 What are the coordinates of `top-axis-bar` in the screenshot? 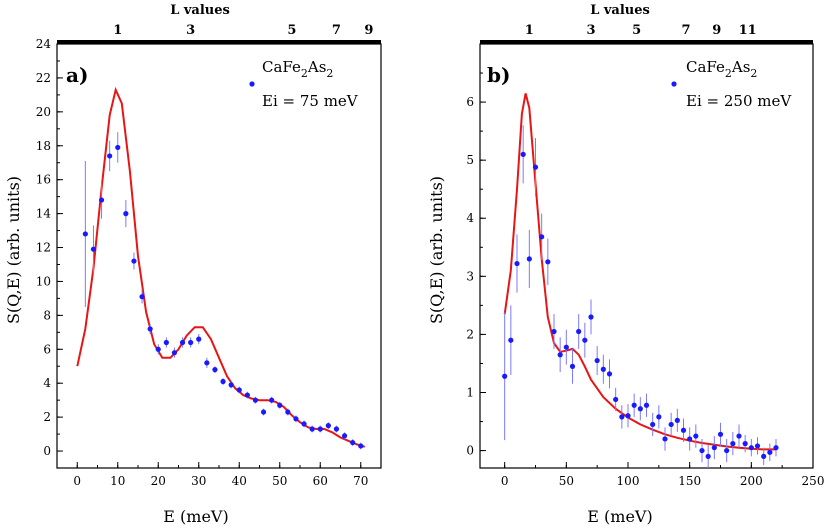 It's located at (646, 42).